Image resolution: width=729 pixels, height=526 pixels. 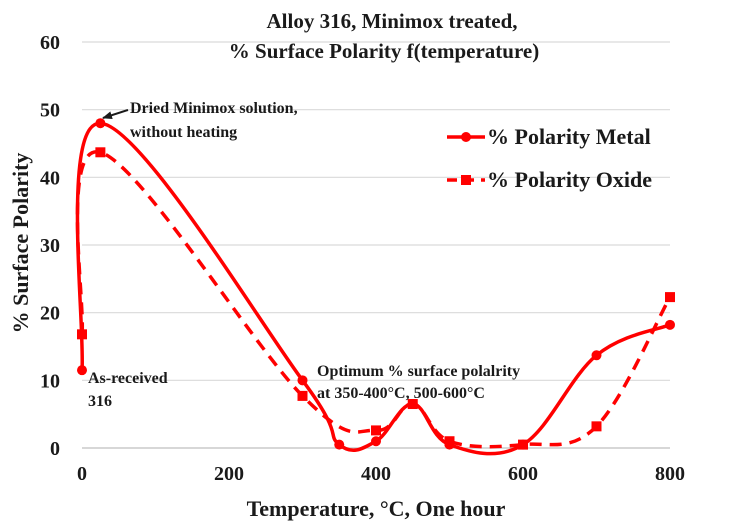 I want to click on y-tick-label: 30, so click(x=50, y=246).